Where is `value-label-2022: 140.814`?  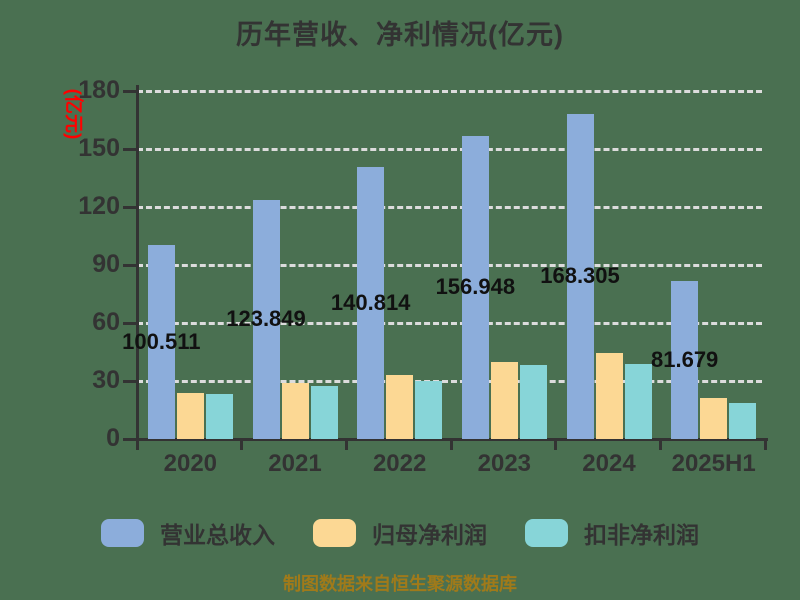
value-label-2022: 140.814 is located at coordinates (370, 302).